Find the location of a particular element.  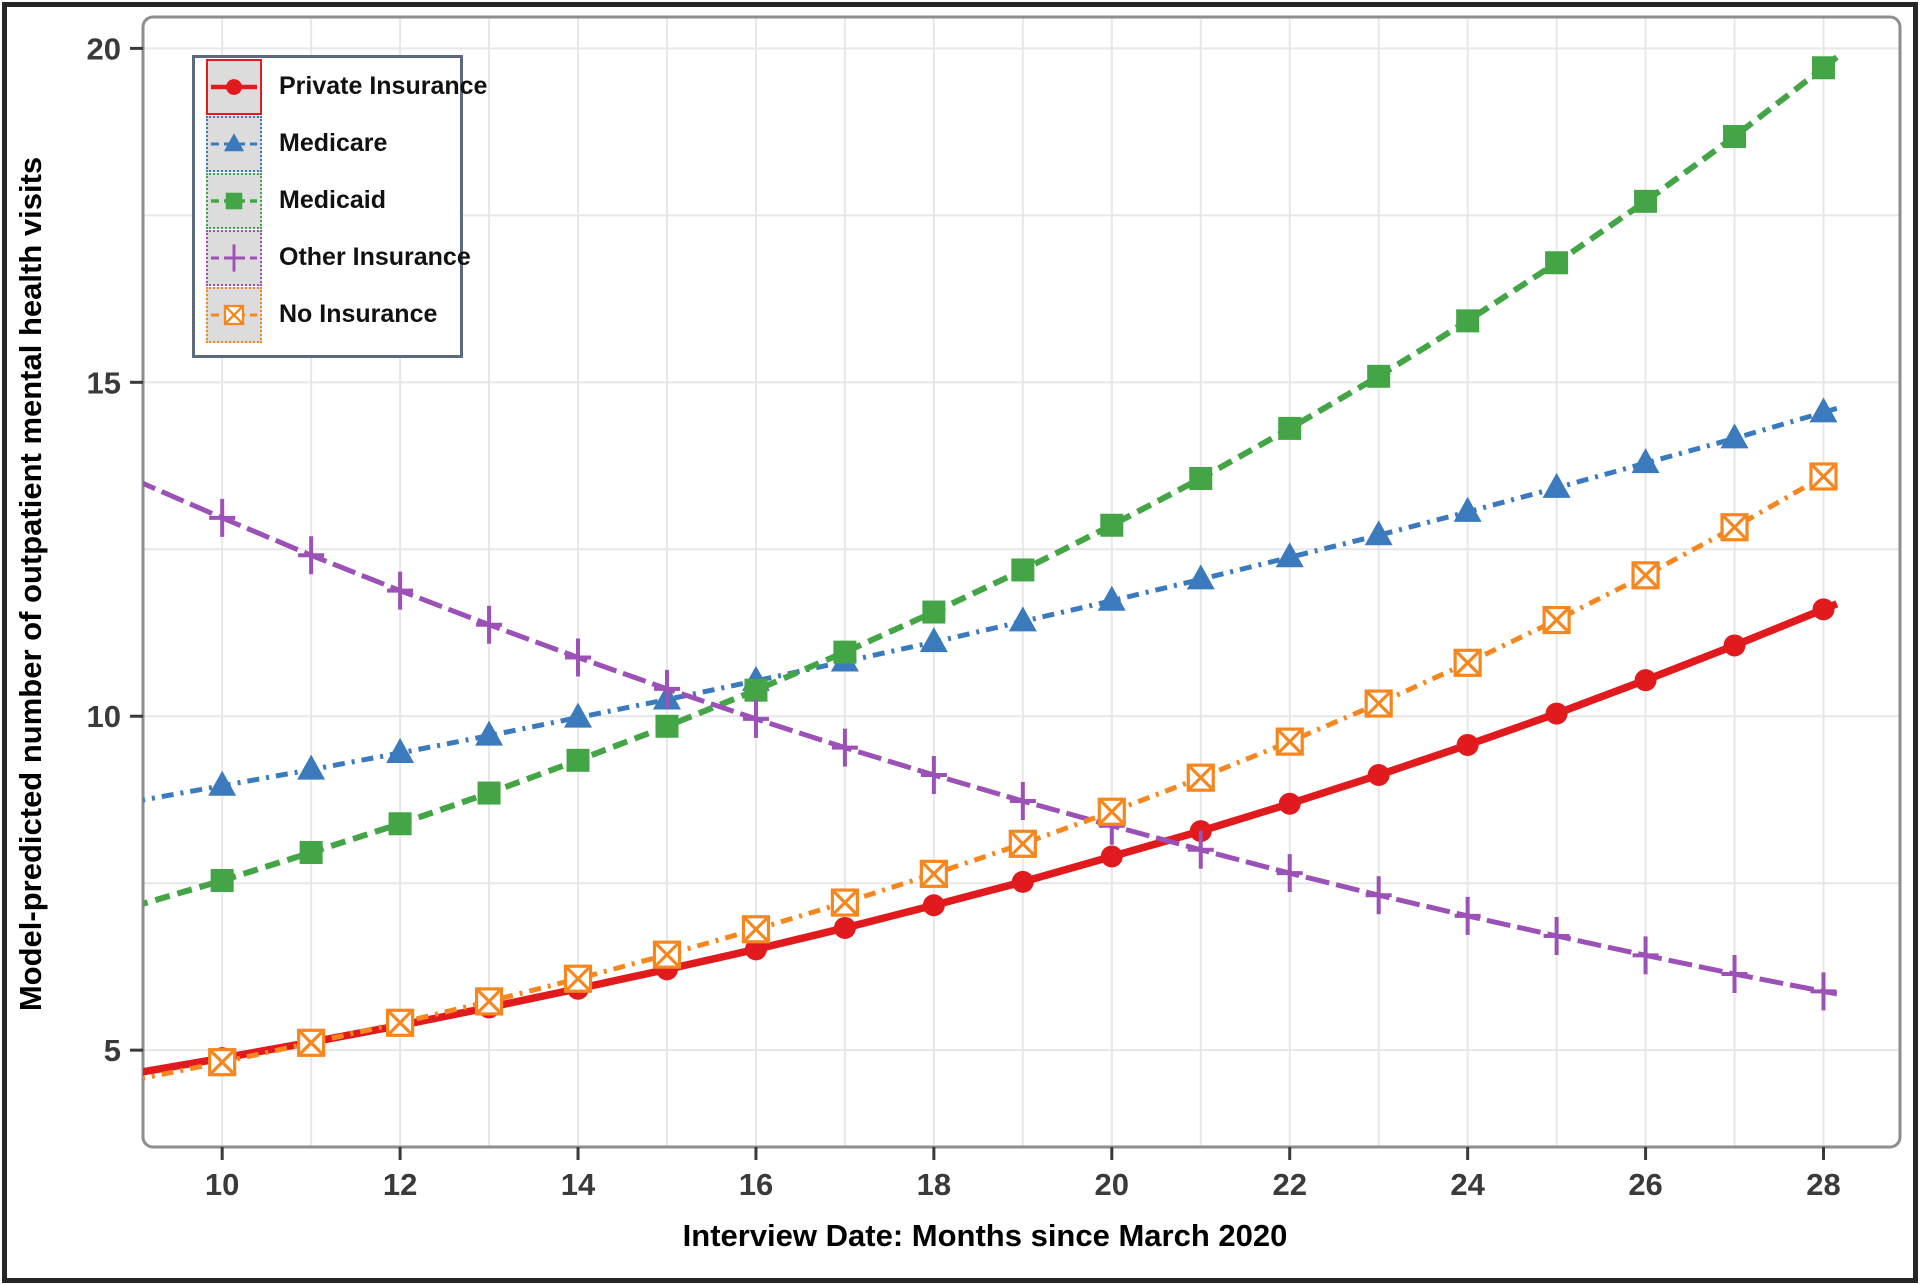

y-tick-label: 5 is located at coordinates (112, 1050).